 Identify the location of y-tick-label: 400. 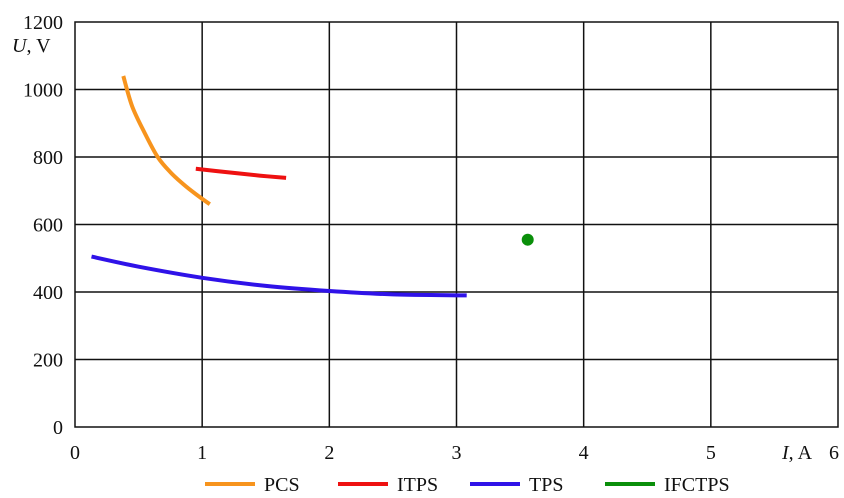
(48, 293).